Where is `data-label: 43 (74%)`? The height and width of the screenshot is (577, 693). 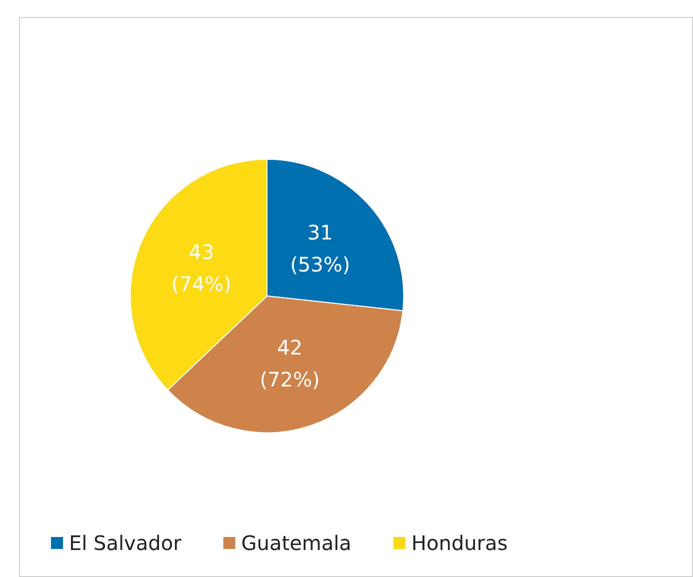
data-label: 43 (74%) is located at coordinates (201, 268).